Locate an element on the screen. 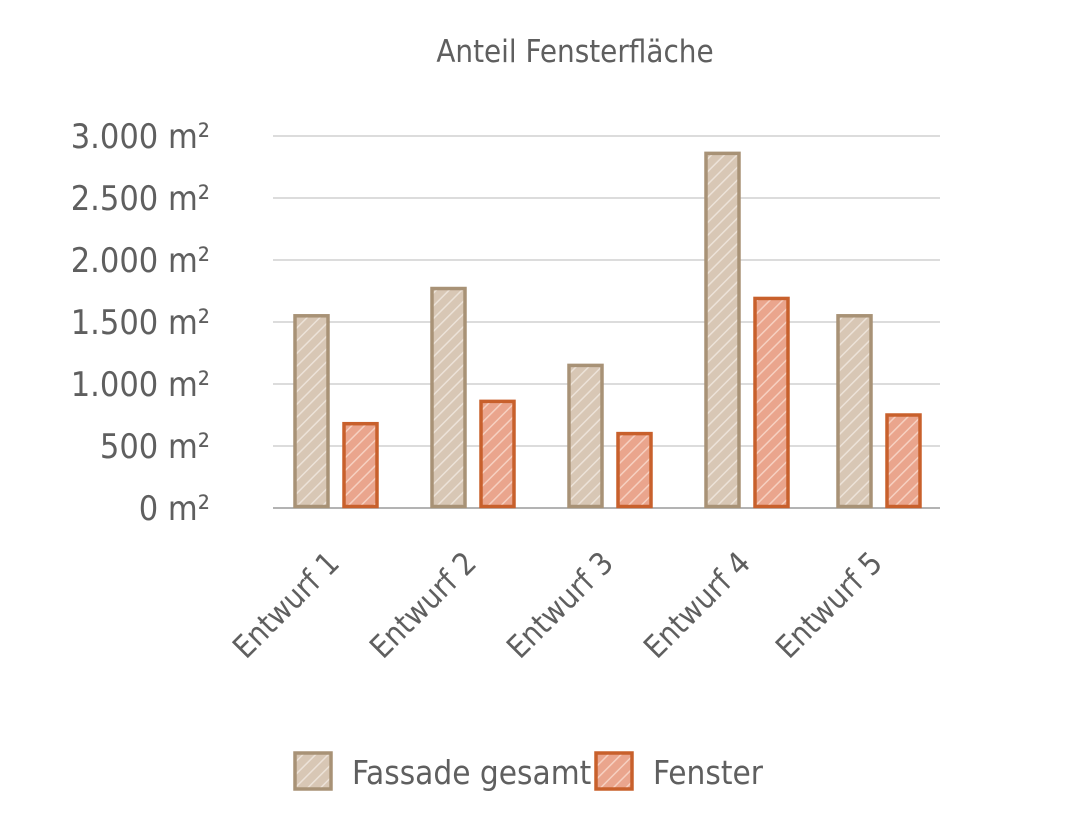 This screenshot has width=1080, height=828. y-tick-label: 2.000 m² is located at coordinates (140, 261).